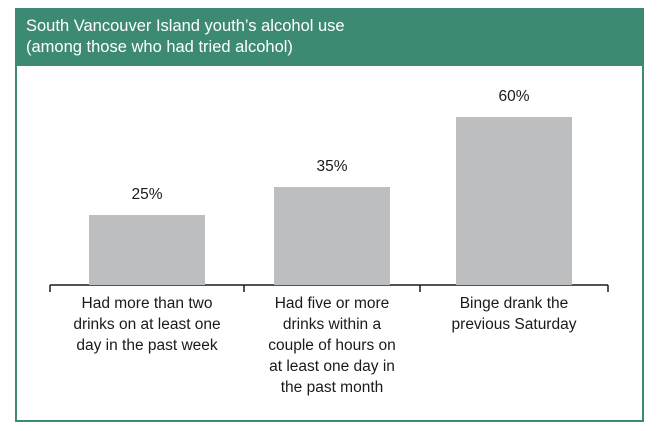 Image resolution: width=659 pixels, height=431 pixels. What do you see at coordinates (513, 96) in the screenshot?
I see `data-label: 60%` at bounding box center [513, 96].